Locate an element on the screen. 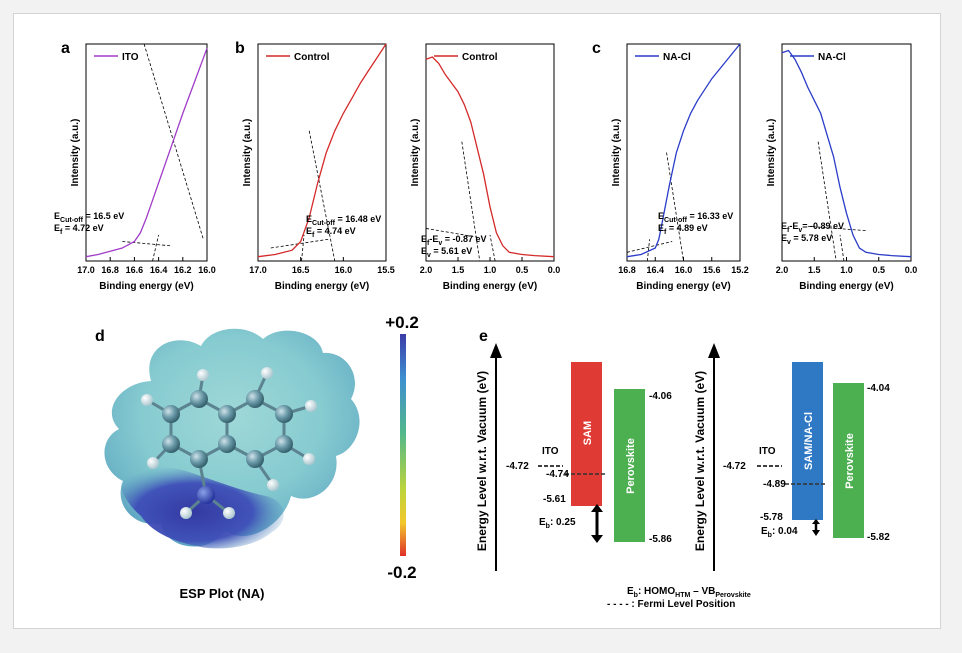 This screenshot has height=653, width=962. panel-label-e: e is located at coordinates (483, 336).